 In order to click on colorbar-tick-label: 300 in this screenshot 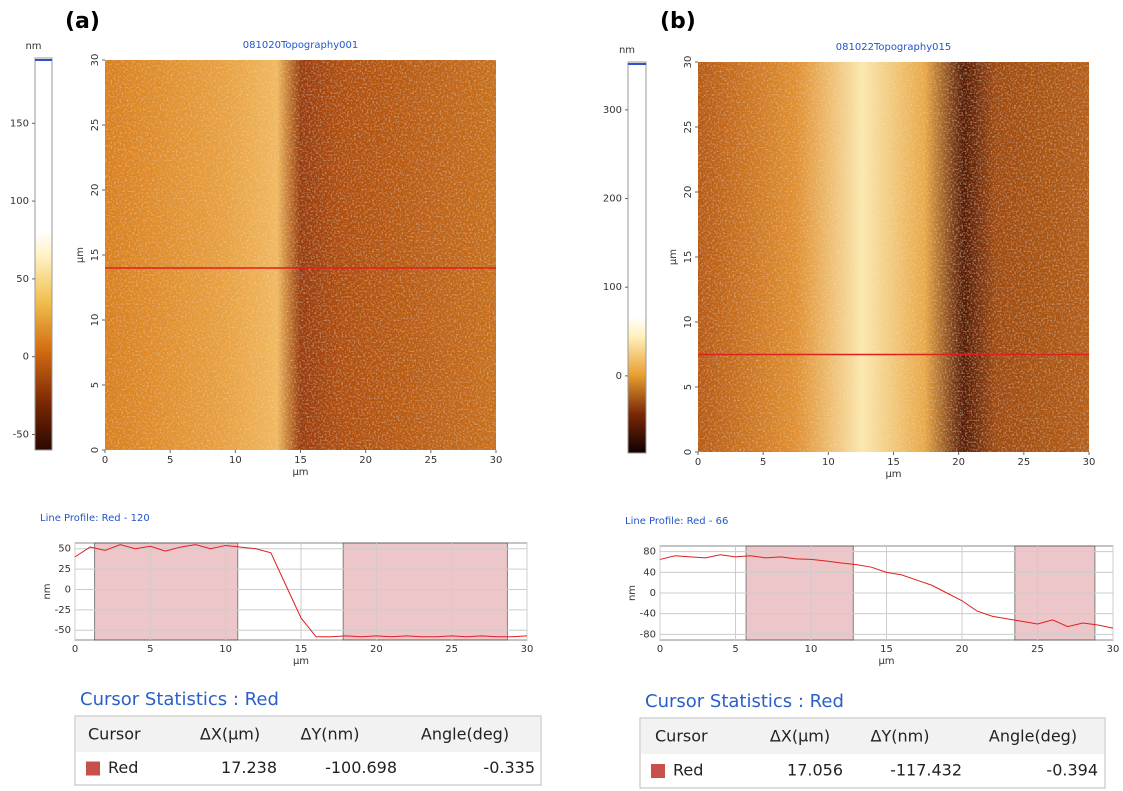, I will do `click(612, 110)`.